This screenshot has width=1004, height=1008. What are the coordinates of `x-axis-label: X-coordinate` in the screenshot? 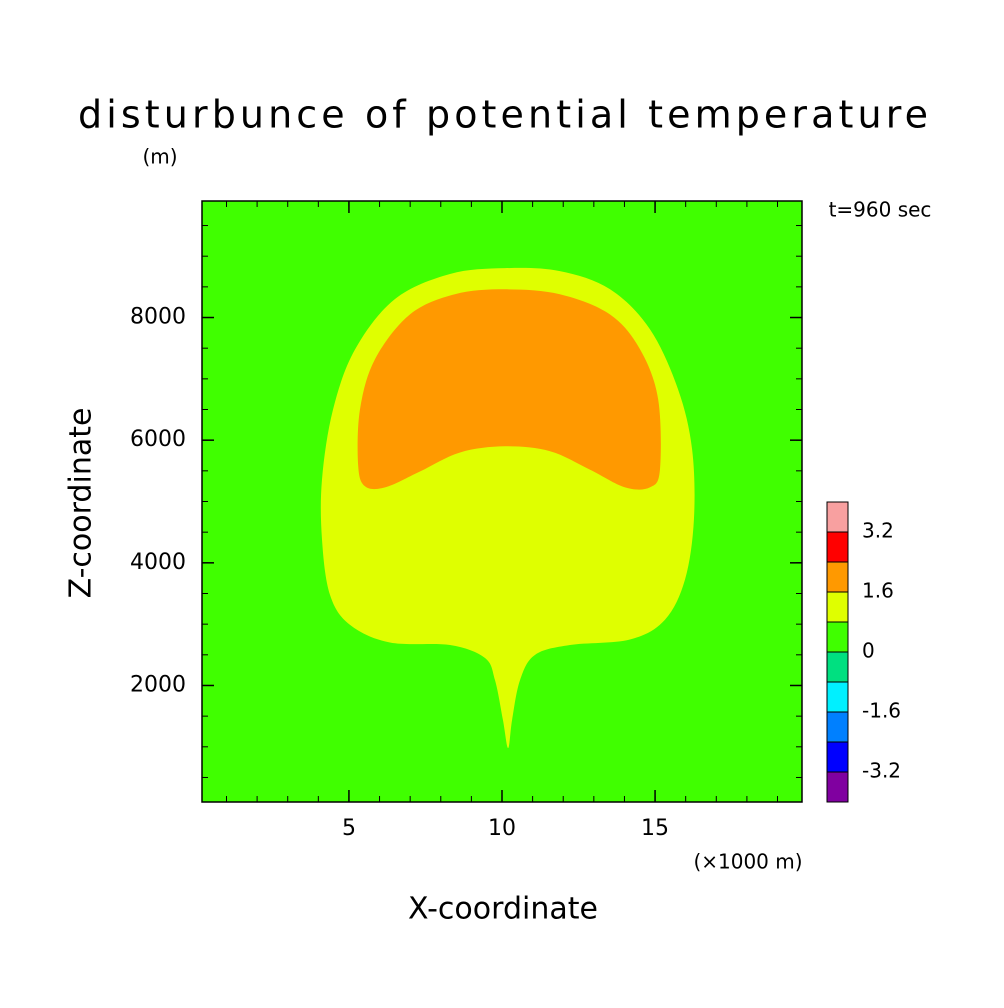 It's located at (503, 909).